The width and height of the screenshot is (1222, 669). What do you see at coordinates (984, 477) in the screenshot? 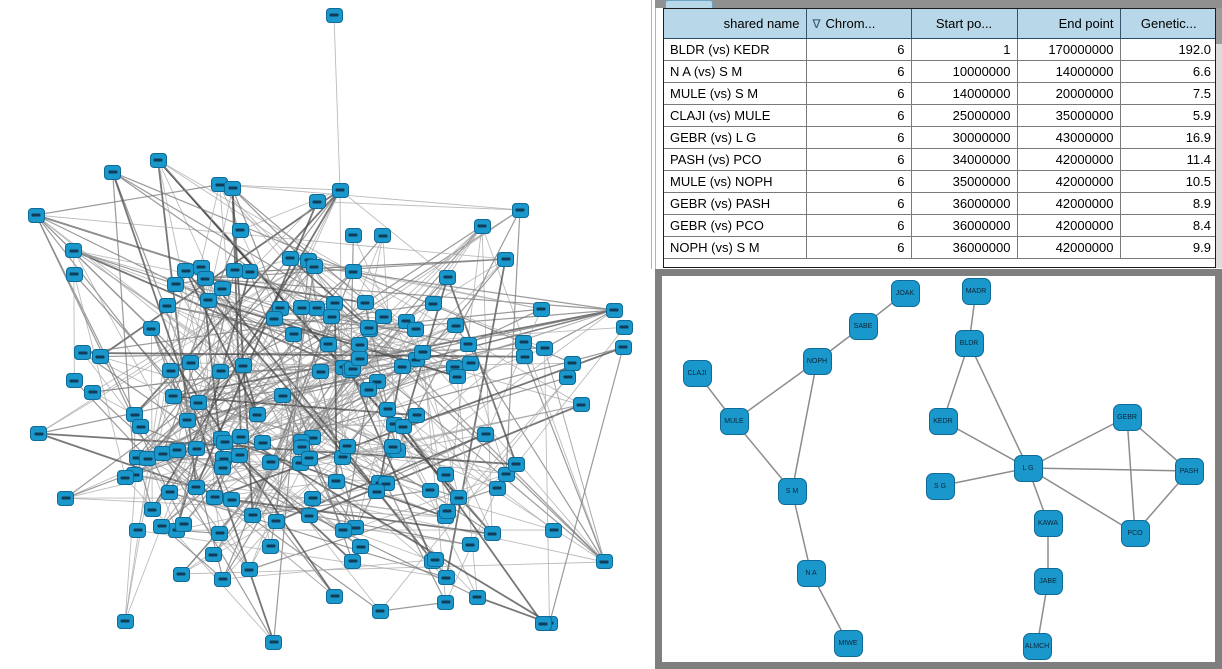
I see `edge-S G-L G` at bounding box center [984, 477].